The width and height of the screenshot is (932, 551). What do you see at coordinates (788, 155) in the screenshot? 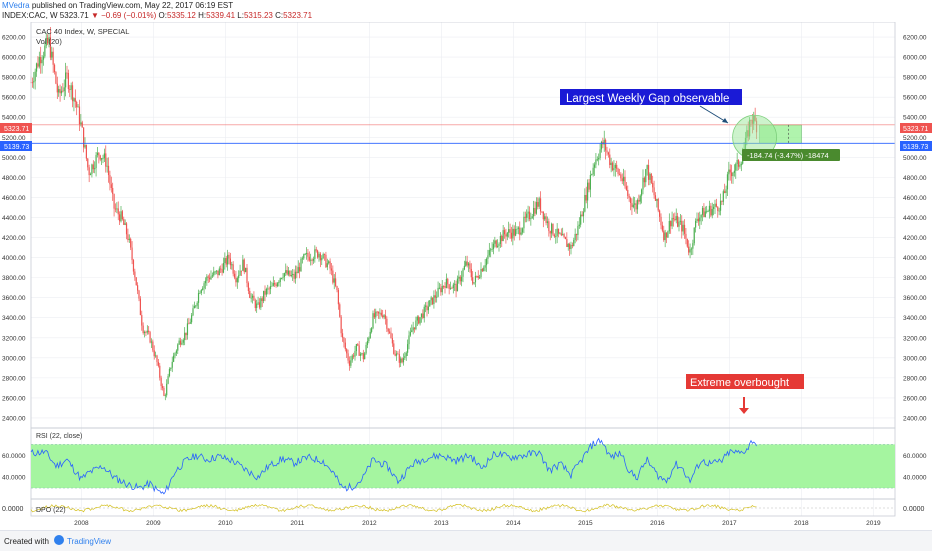
I see `gap-measure-text: -184.74 (-3.47%) -18474` at bounding box center [788, 155].